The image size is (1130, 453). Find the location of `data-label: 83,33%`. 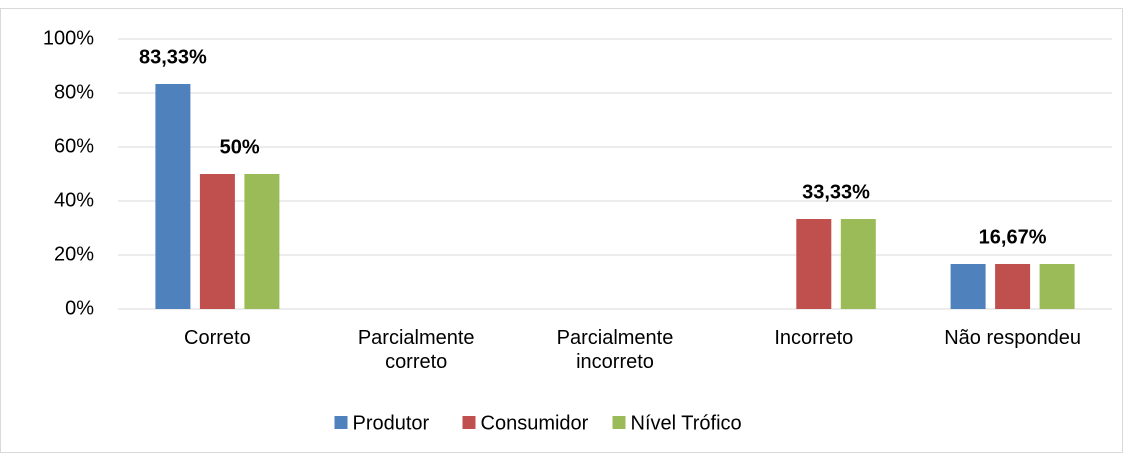

data-label: 83,33% is located at coordinates (173, 57).